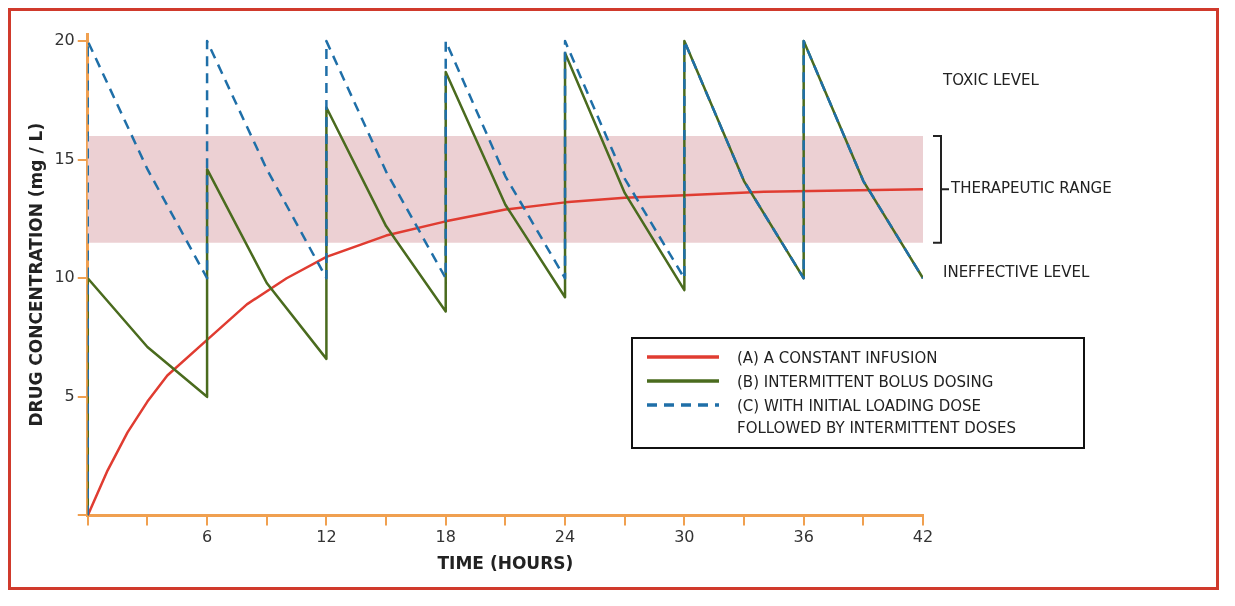 Image resolution: width=1235 pixels, height=606 pixels. Describe the element at coordinates (207, 537) in the screenshot. I see `x-tick-label: 6` at that location.